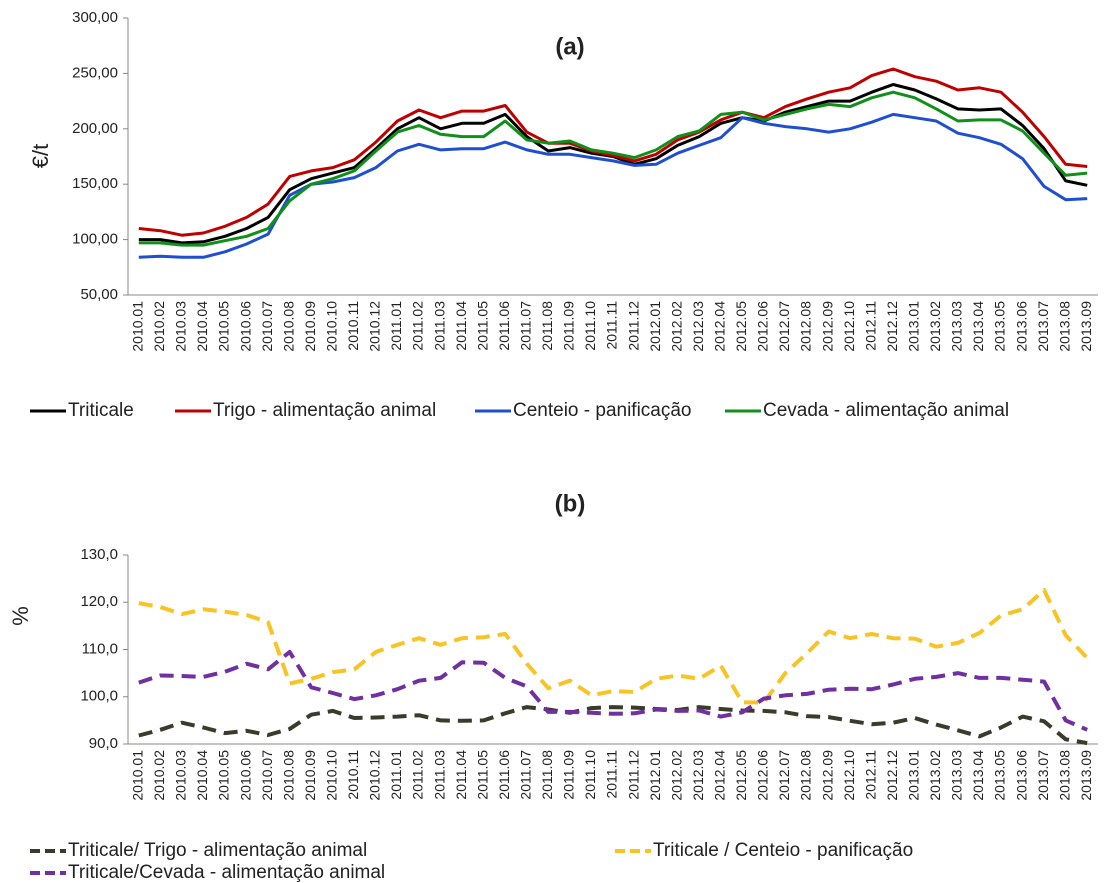 The height and width of the screenshot is (883, 1104). I want to click on legend-label: Triticale, so click(101, 410).